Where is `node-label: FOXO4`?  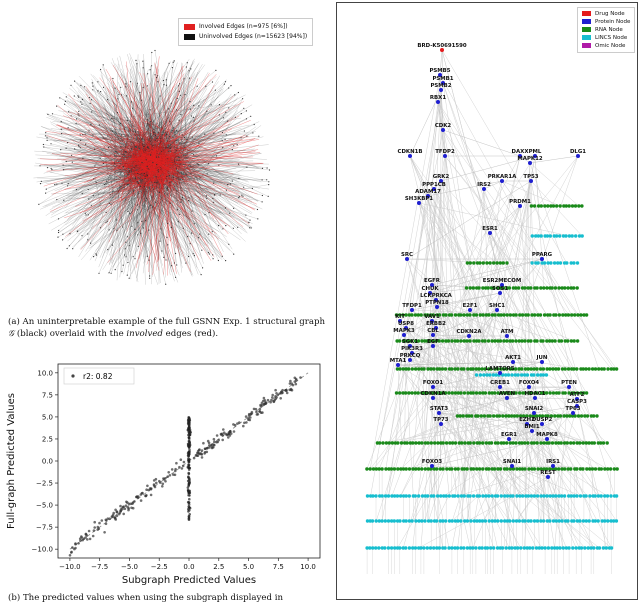
node-label: FOXO4 is located at coordinates (529, 383).